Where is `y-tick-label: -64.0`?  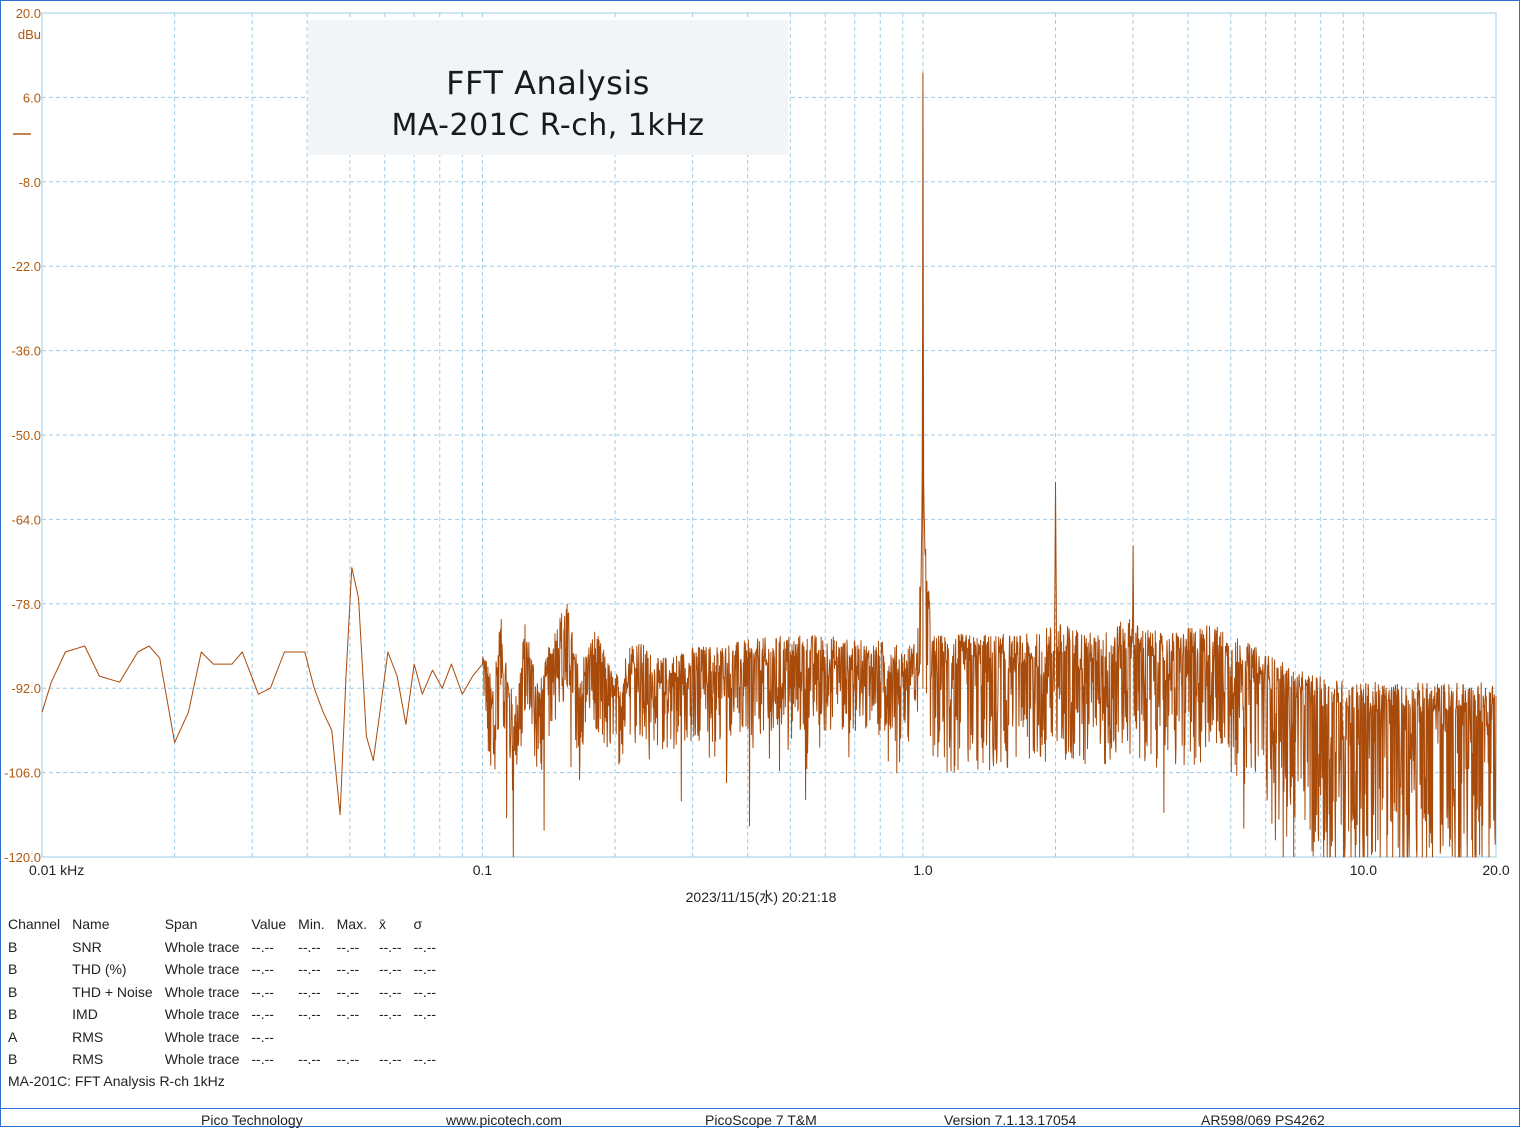 y-tick-label: -64.0 is located at coordinates (26, 519).